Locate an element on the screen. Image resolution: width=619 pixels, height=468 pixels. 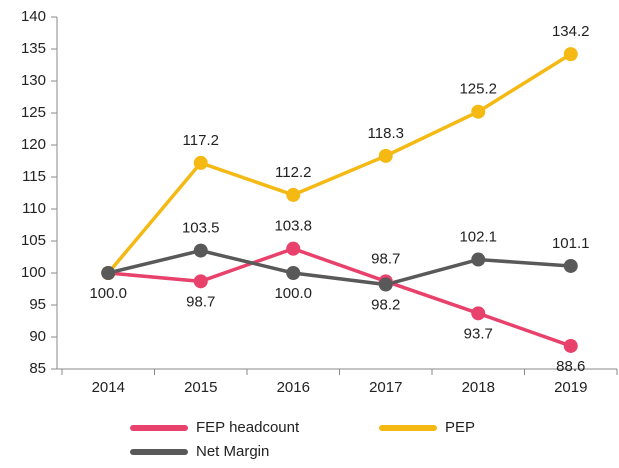
data-label: 117.2 is located at coordinates (201, 140).